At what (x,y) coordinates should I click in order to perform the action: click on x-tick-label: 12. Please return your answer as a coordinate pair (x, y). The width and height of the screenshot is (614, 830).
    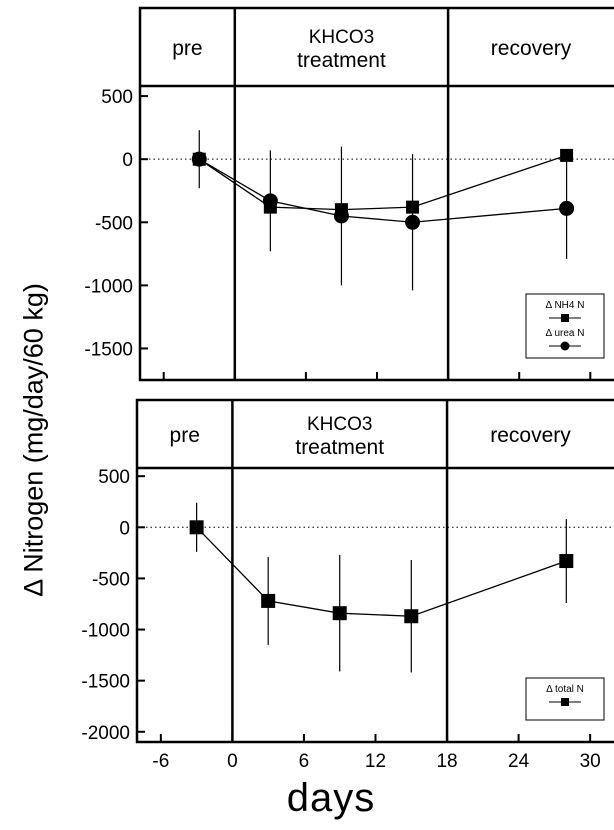
    Looking at the image, I should click on (375, 761).